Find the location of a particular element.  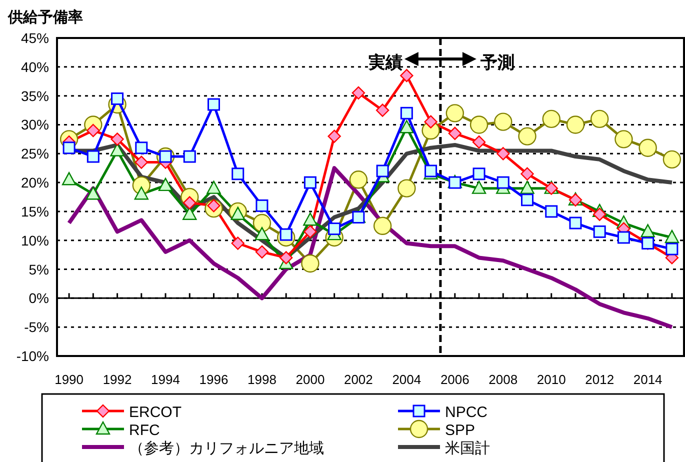

x-tick-label: 2000 is located at coordinates (310, 379).